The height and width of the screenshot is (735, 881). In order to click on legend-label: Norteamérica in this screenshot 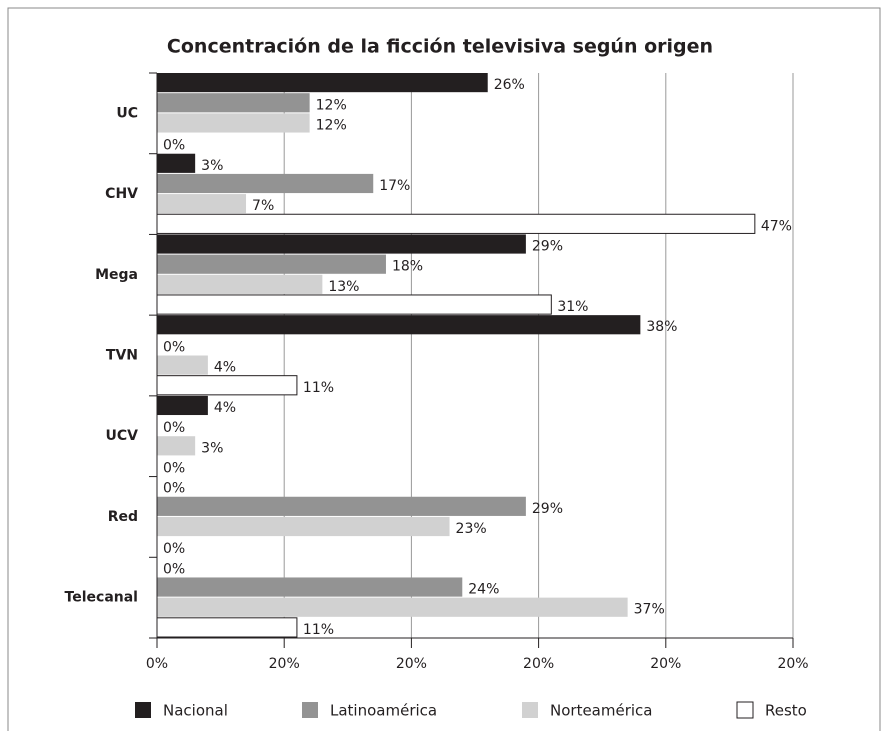, I will do `click(601, 711)`.